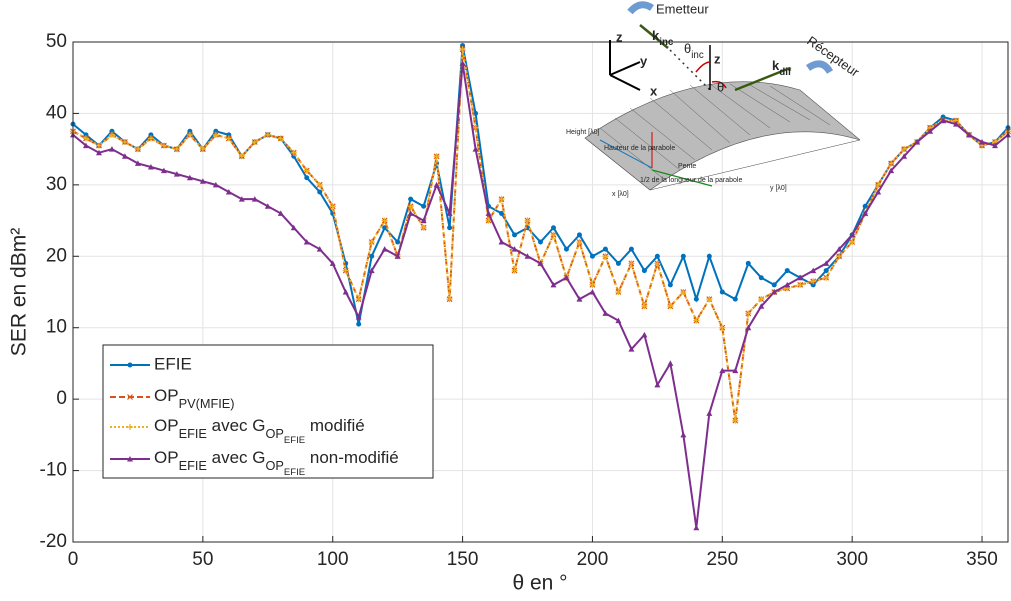 The image size is (1011, 601). I want to click on emitter-icon, so click(640, 8).